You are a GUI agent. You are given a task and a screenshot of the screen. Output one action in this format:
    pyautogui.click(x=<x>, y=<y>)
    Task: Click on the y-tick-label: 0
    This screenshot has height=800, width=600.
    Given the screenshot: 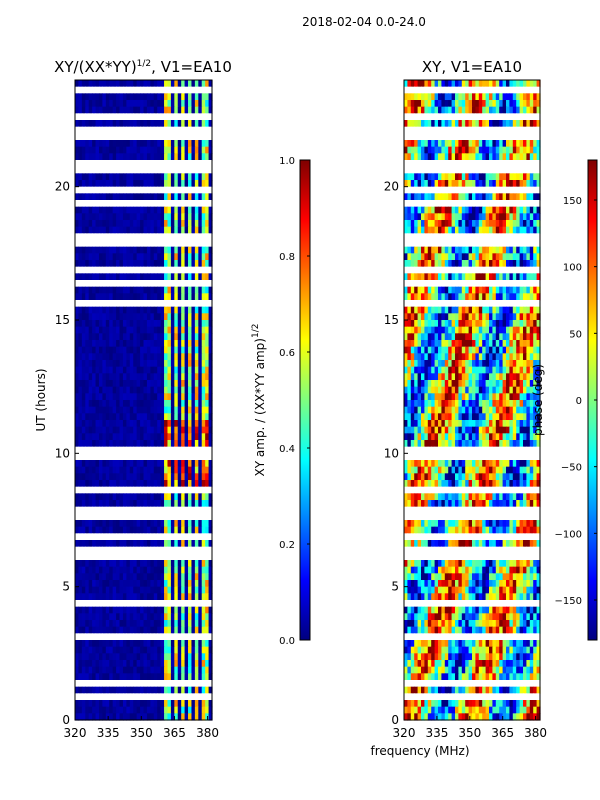 What is the action you would take?
    pyautogui.click(x=66, y=720)
    